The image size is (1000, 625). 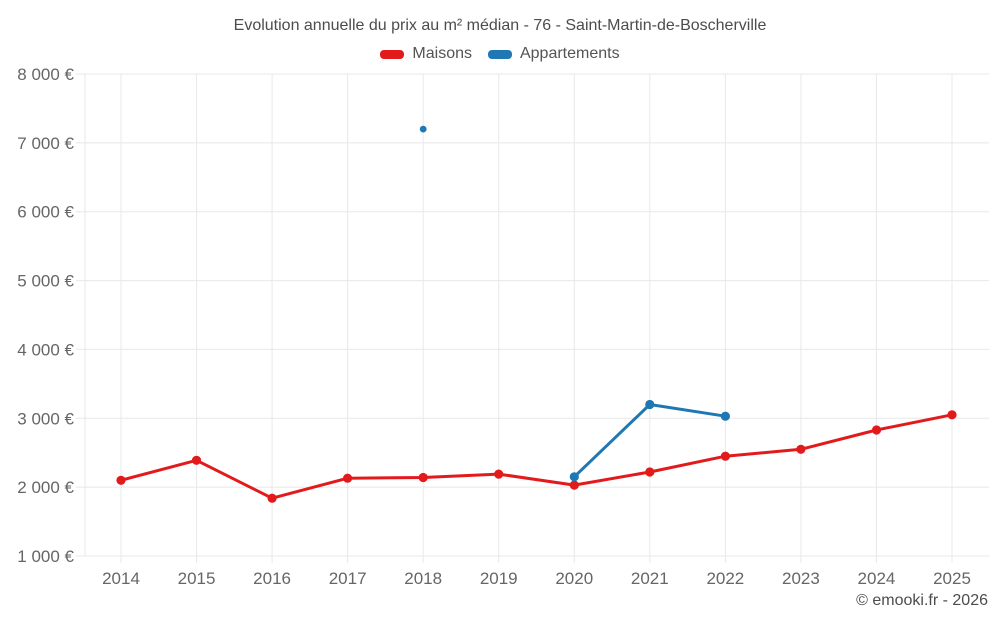 What do you see at coordinates (423, 129) in the screenshot?
I see `point-appartements-2018` at bounding box center [423, 129].